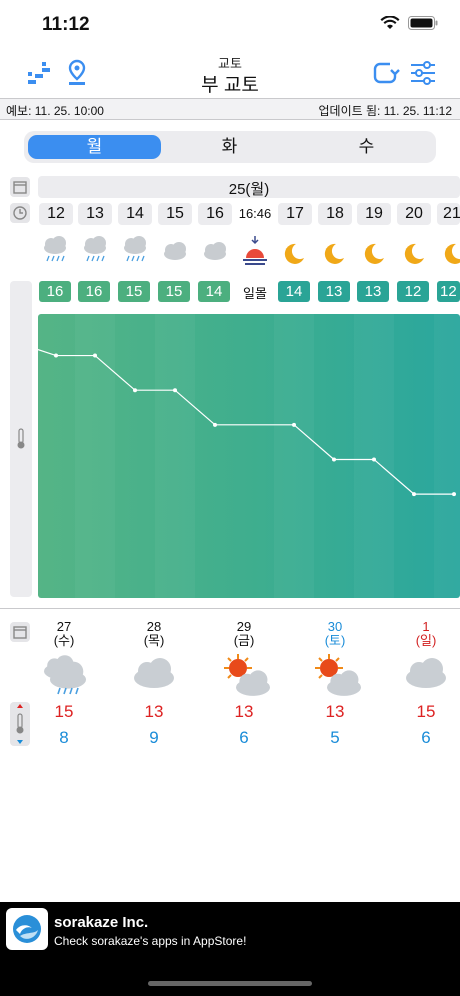 Image resolution: width=460 pixels, height=996 pixels. I want to click on settings-sliders-icon, so click(423, 73).